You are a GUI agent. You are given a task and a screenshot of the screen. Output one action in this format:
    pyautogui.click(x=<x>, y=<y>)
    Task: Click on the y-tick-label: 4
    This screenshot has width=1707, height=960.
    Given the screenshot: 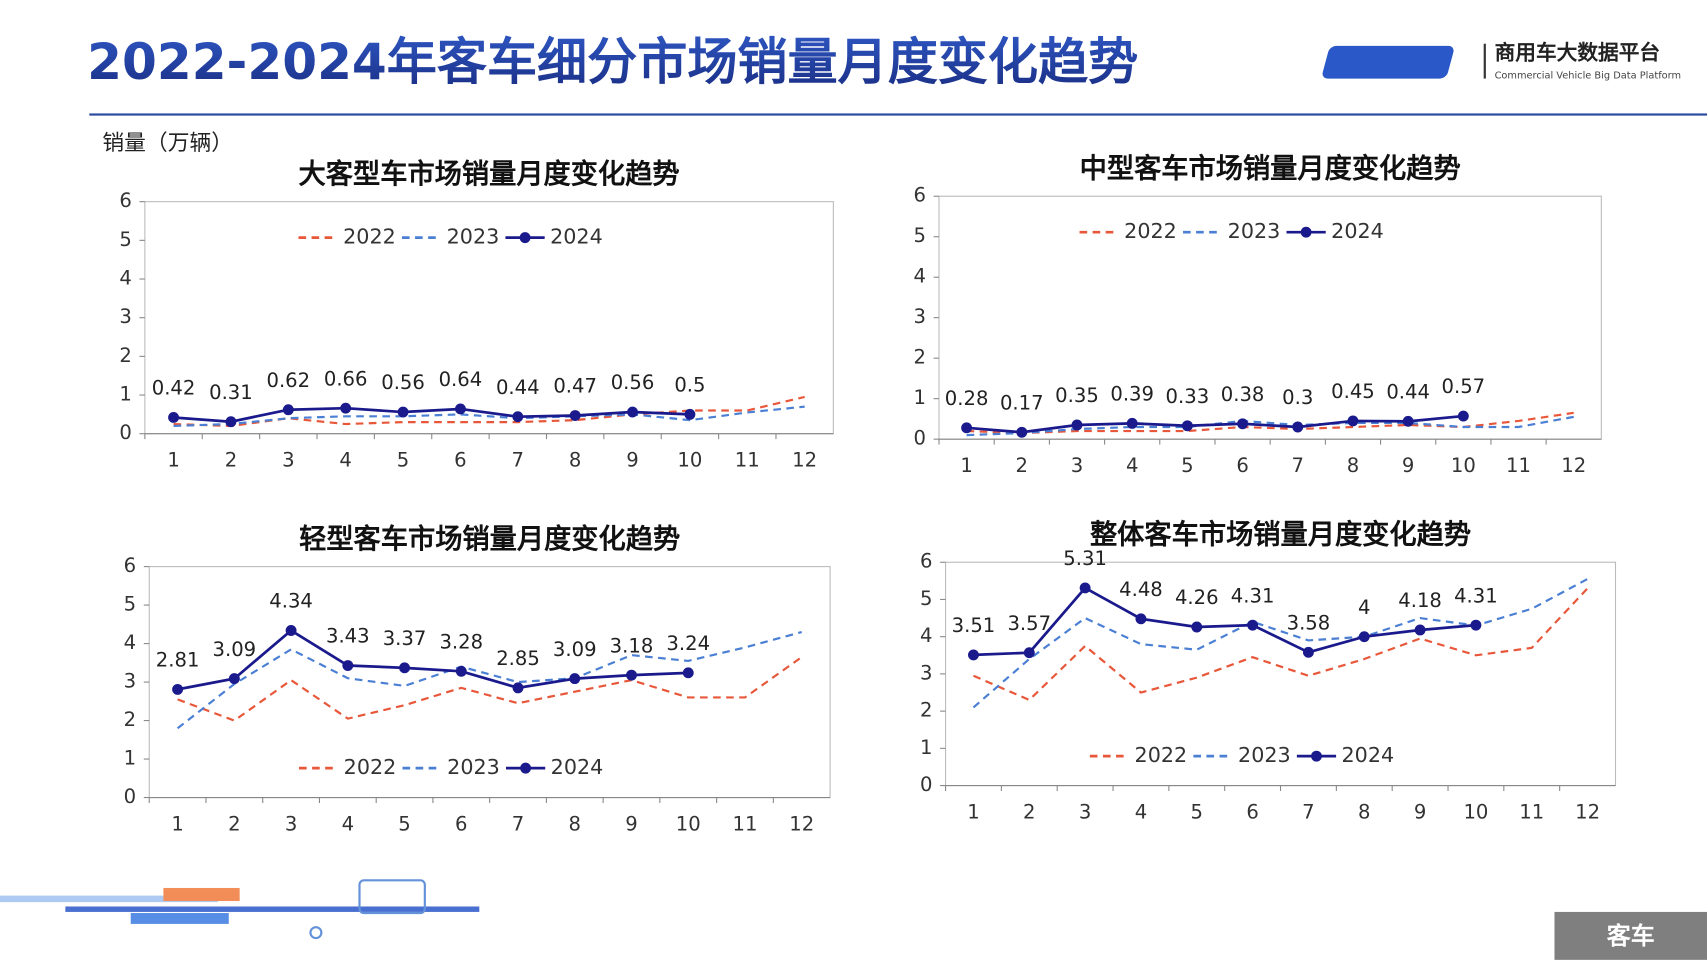 What is the action you would take?
    pyautogui.click(x=125, y=278)
    